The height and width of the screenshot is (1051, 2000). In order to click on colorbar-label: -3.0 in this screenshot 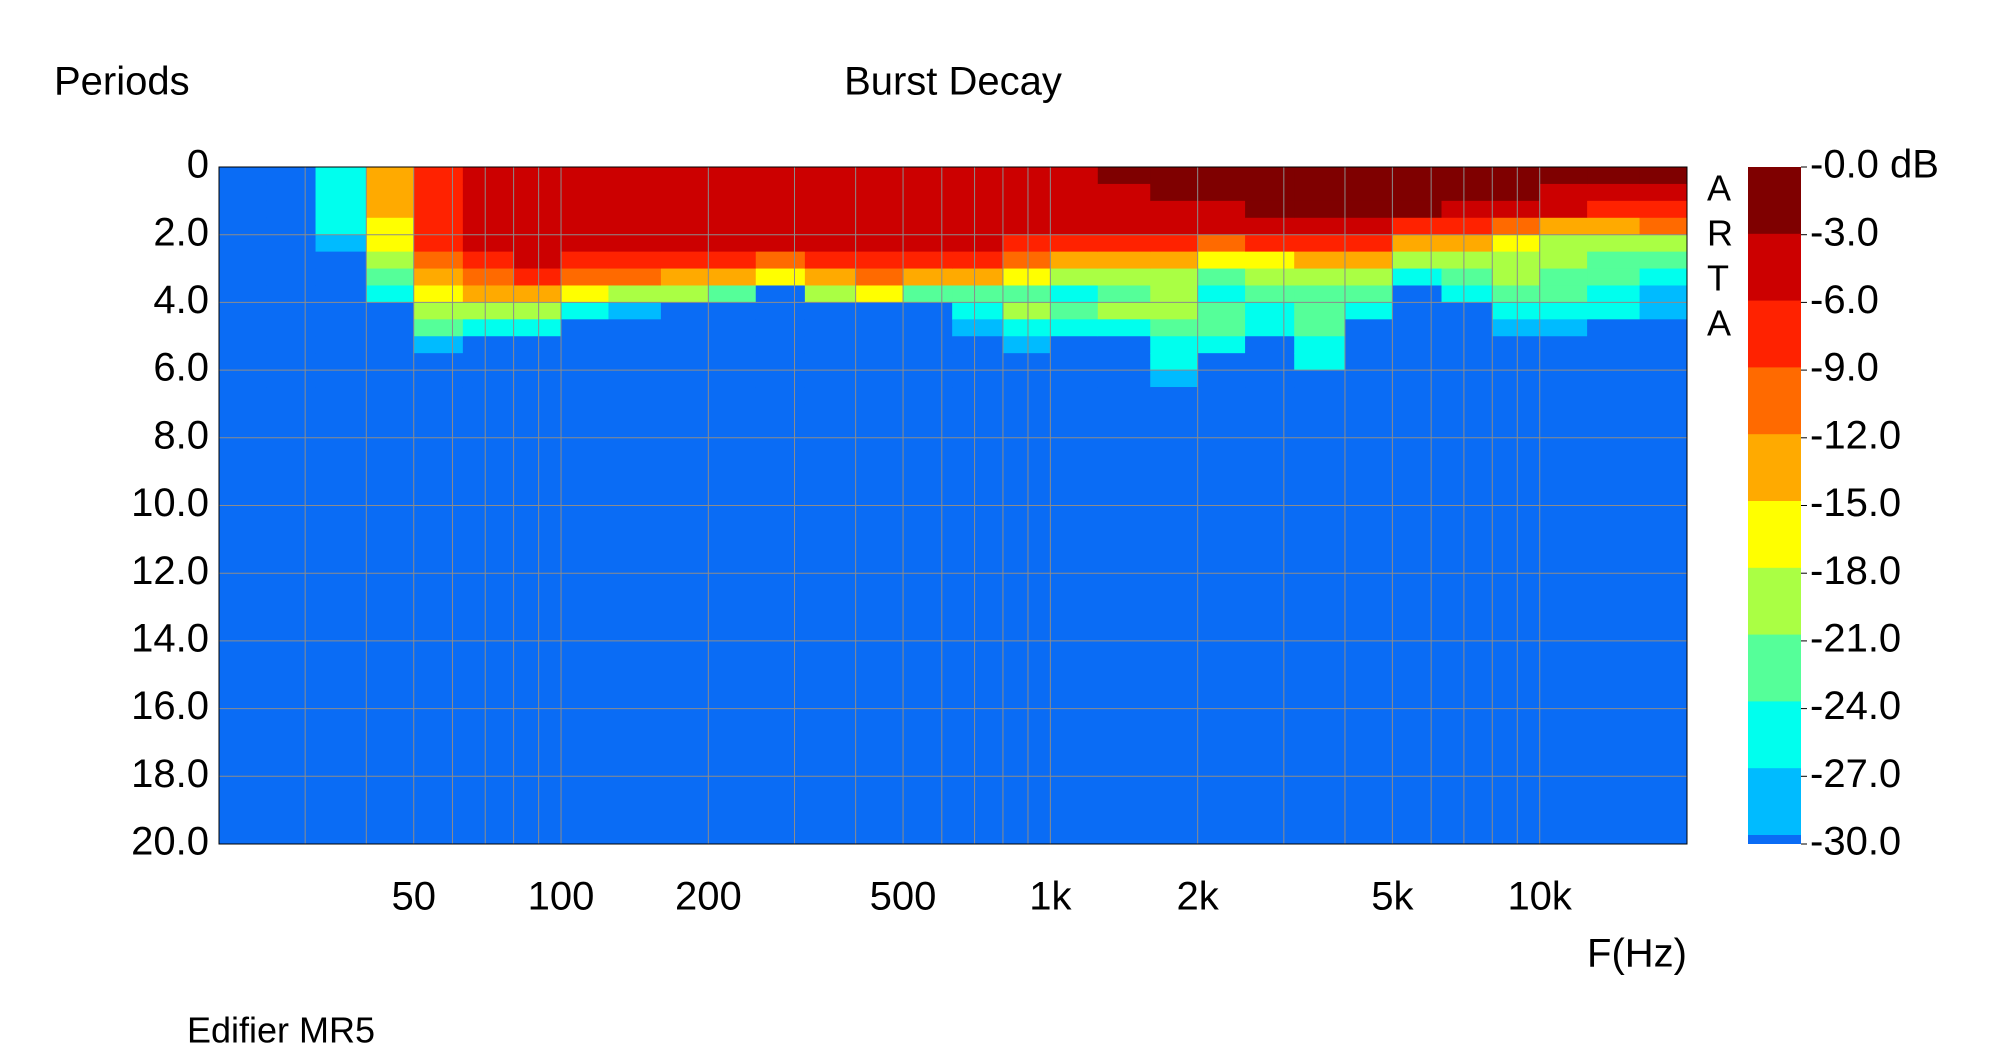, I will do `click(1844, 232)`.